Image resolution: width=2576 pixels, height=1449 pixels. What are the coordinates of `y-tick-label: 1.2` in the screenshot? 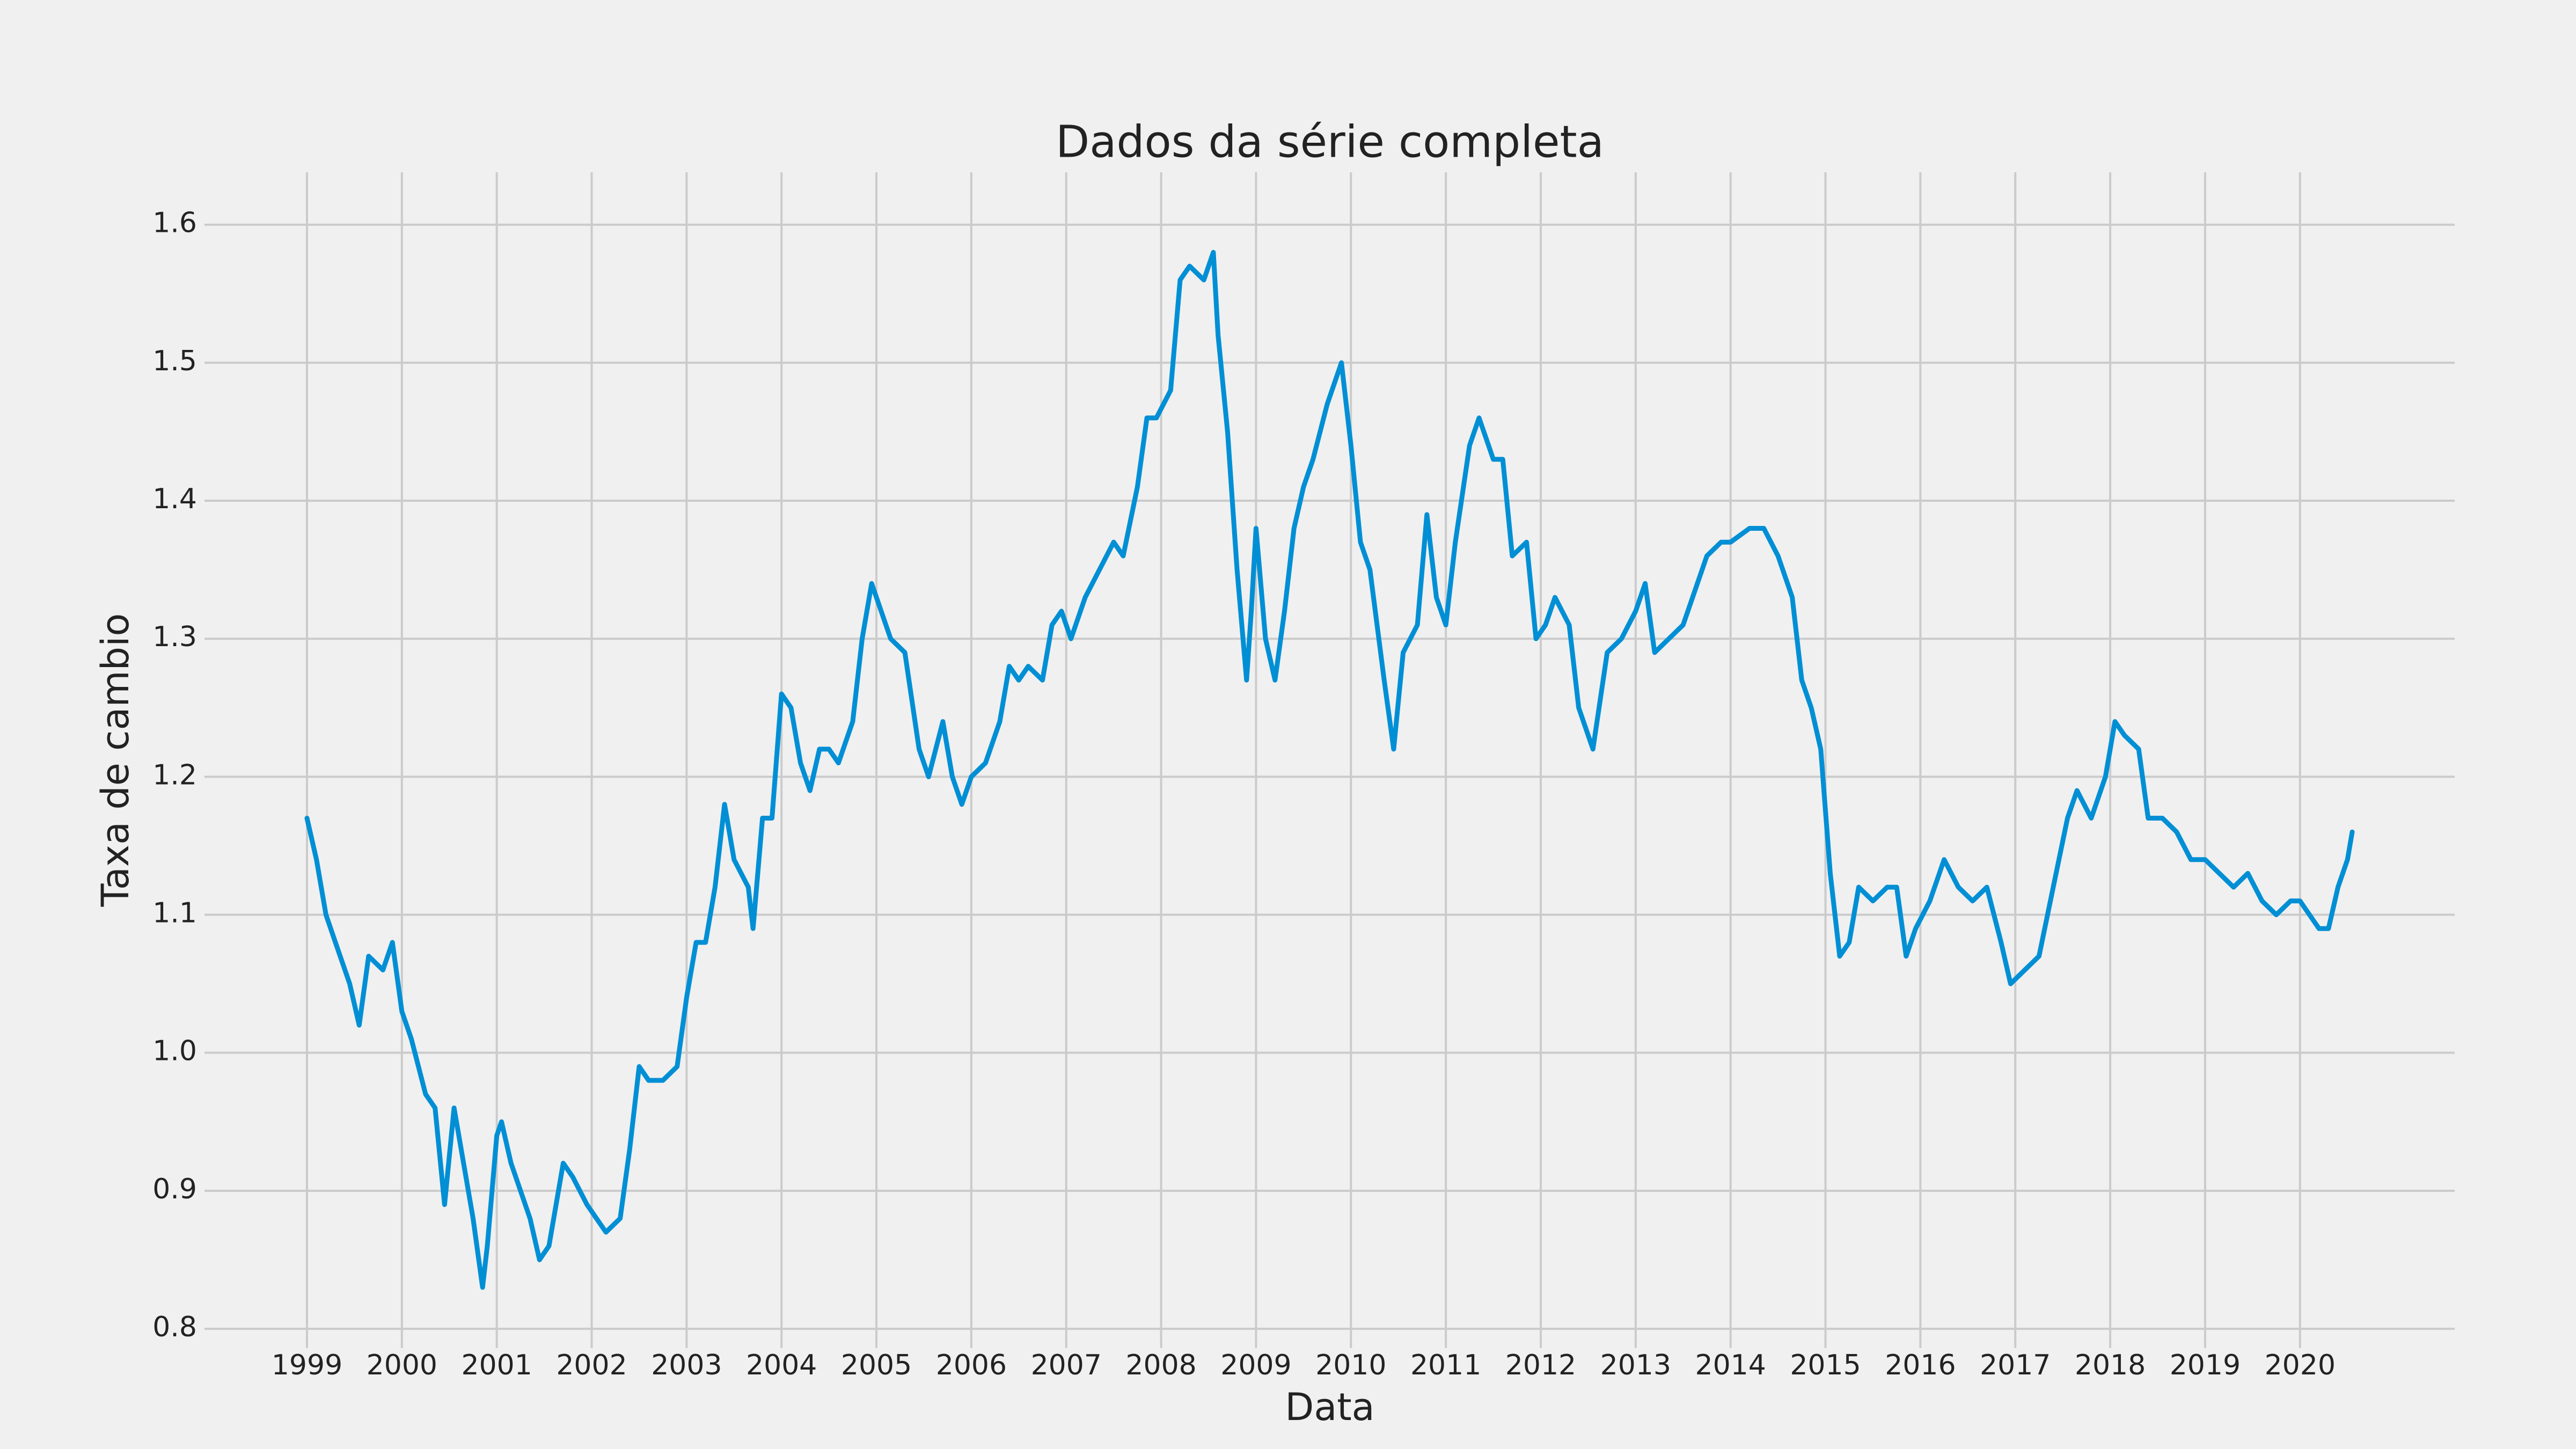 It's located at (174, 775).